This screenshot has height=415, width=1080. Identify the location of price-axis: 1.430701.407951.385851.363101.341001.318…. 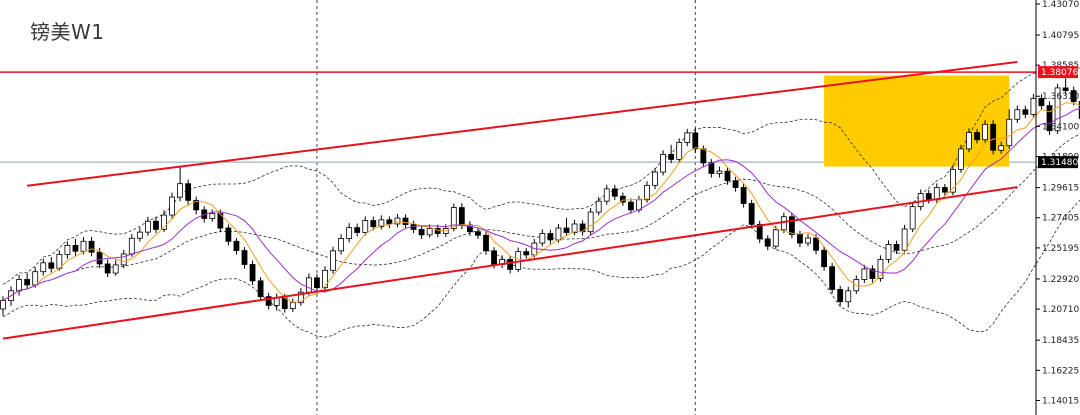
(1057, 203).